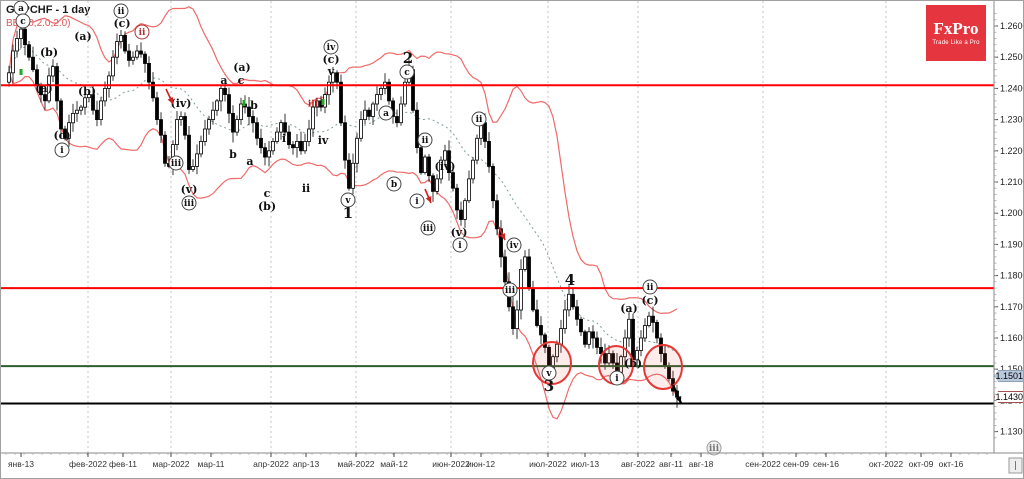  I want to click on date-tick-label: май-2022, so click(355, 464).